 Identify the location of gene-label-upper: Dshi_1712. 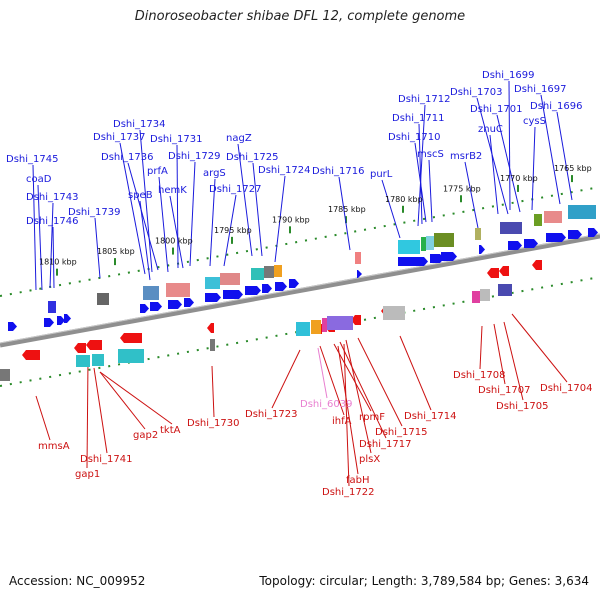
(424, 99).